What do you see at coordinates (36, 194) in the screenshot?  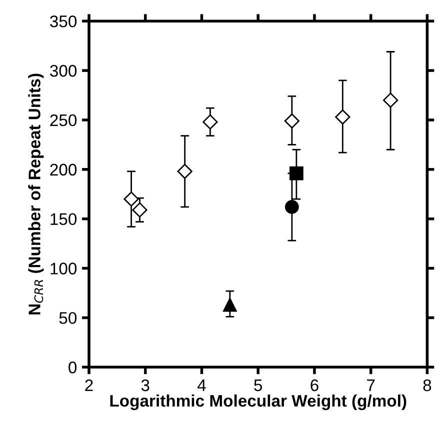 I see `y-axis-title: N$_{CRR}$ (Number of Repeat Units)` at bounding box center [36, 194].